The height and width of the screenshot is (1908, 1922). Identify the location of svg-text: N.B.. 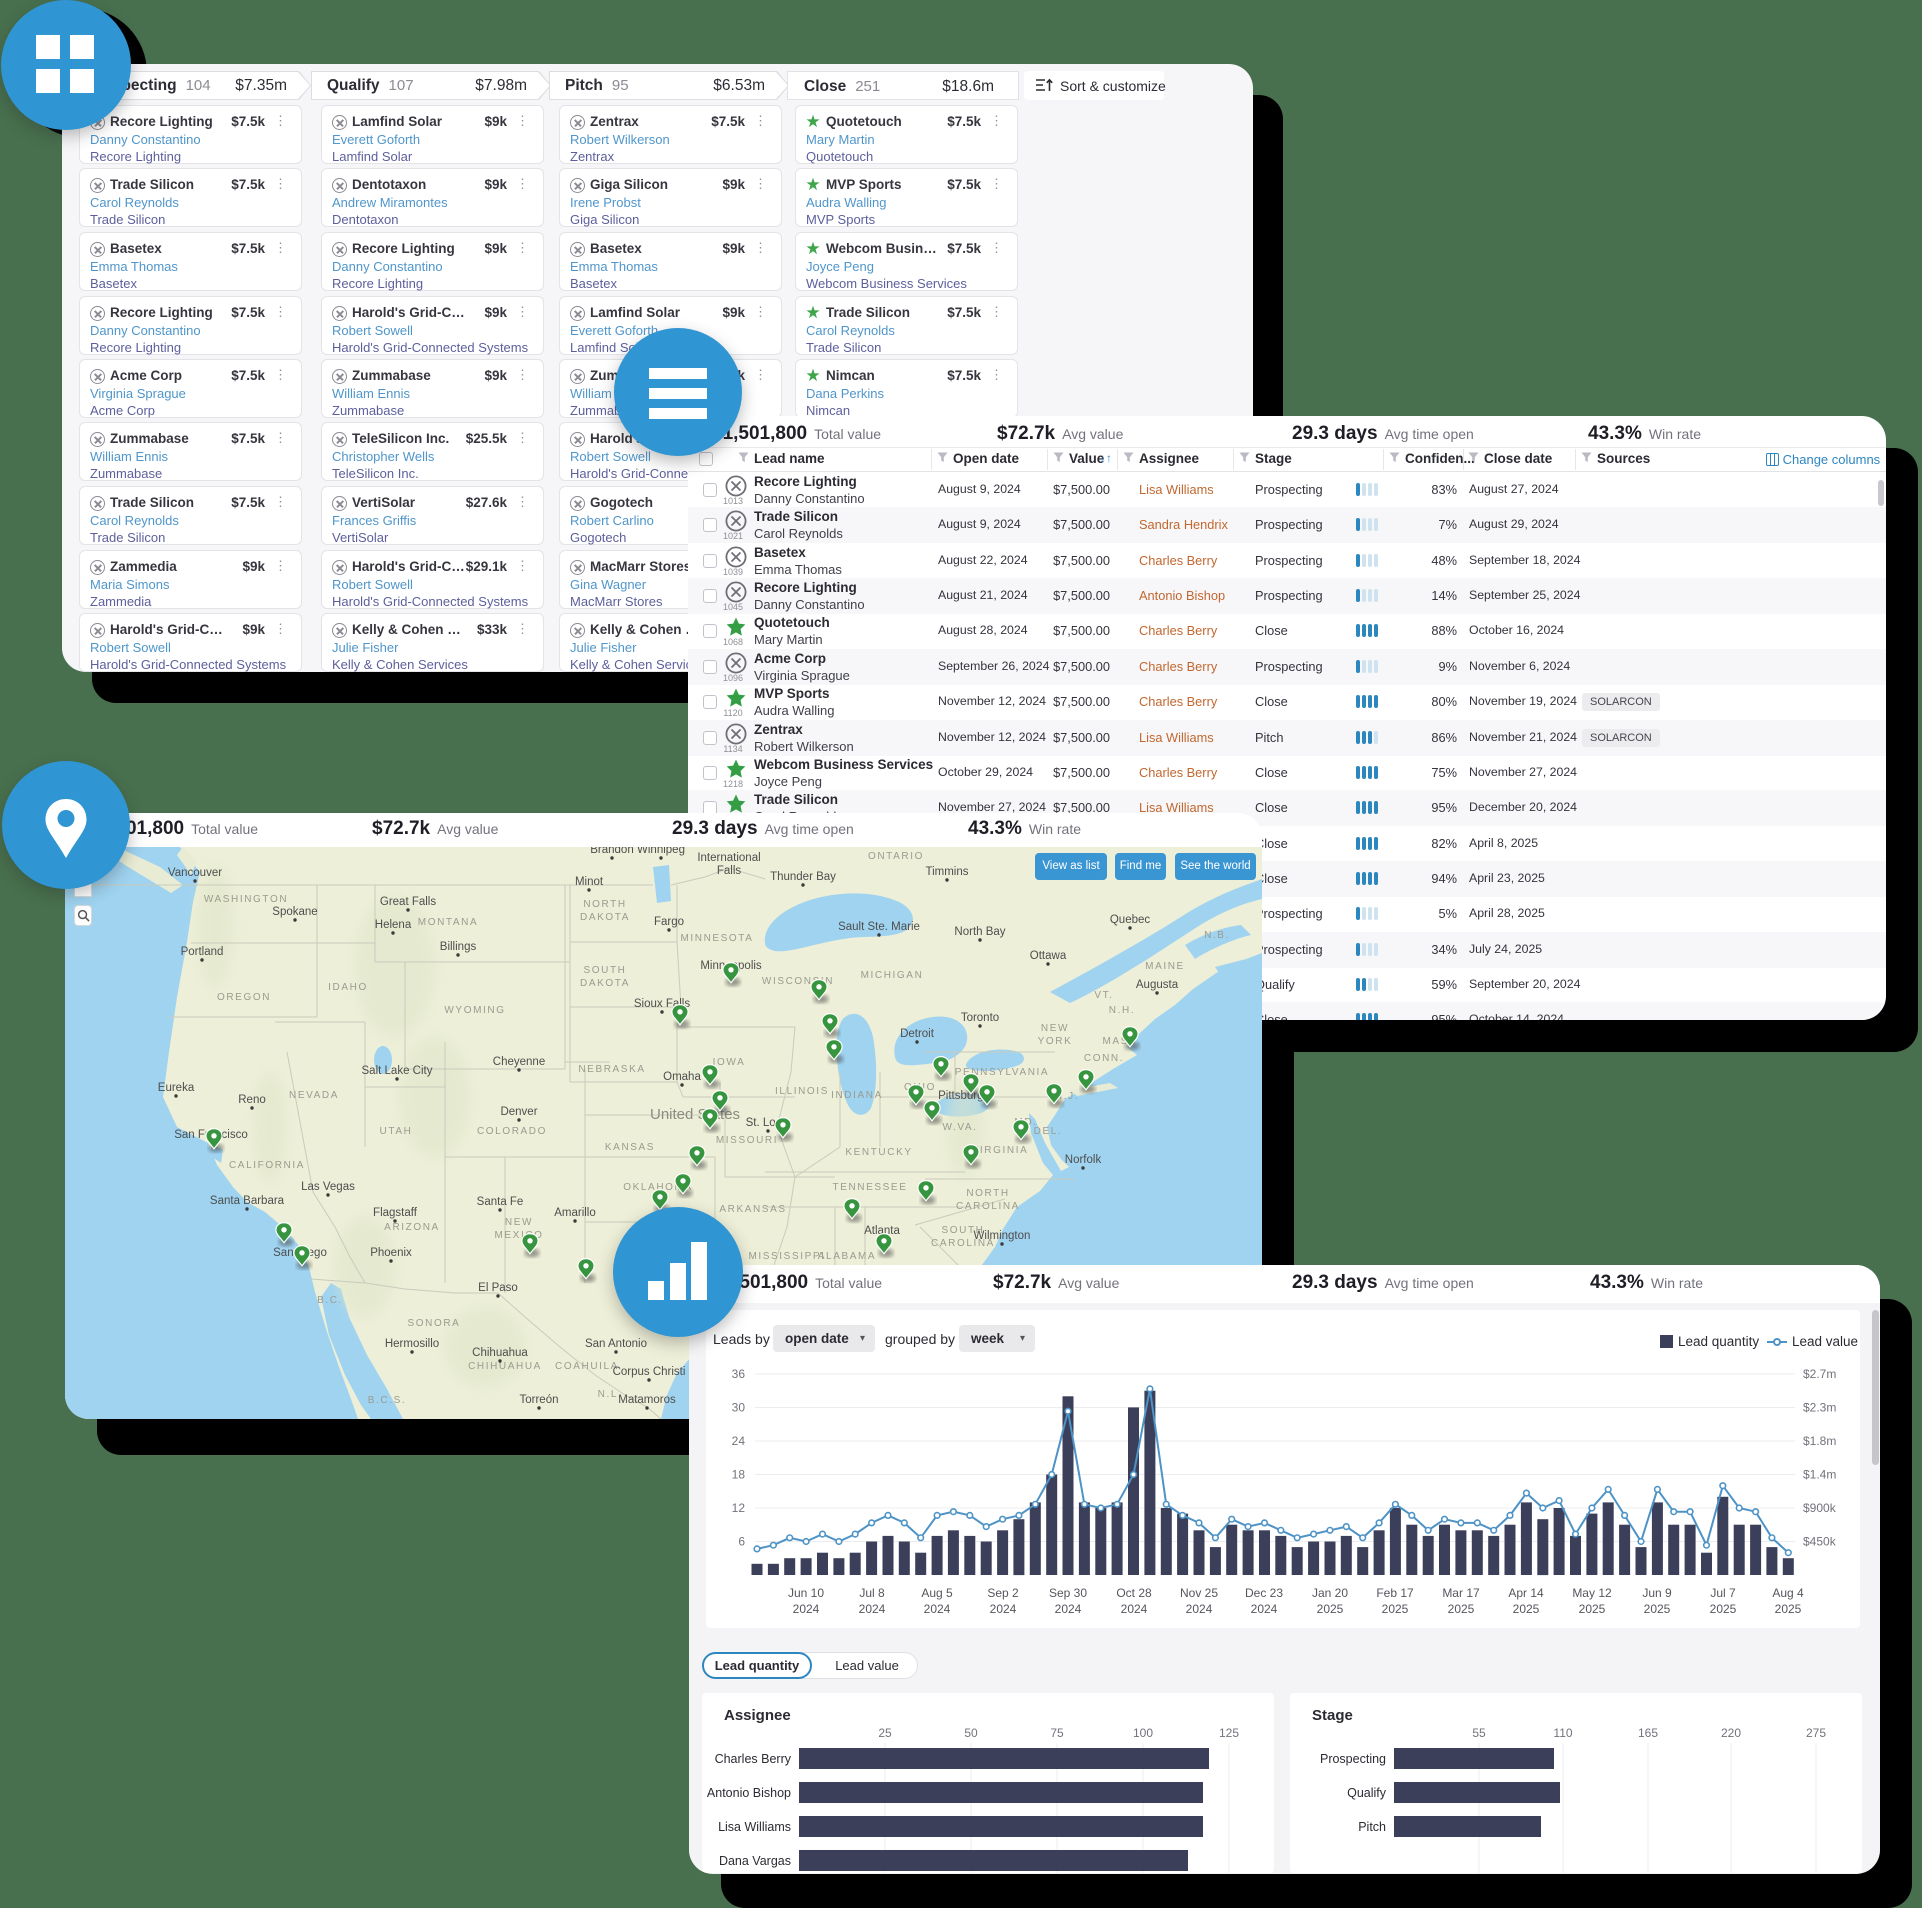
(1217, 935).